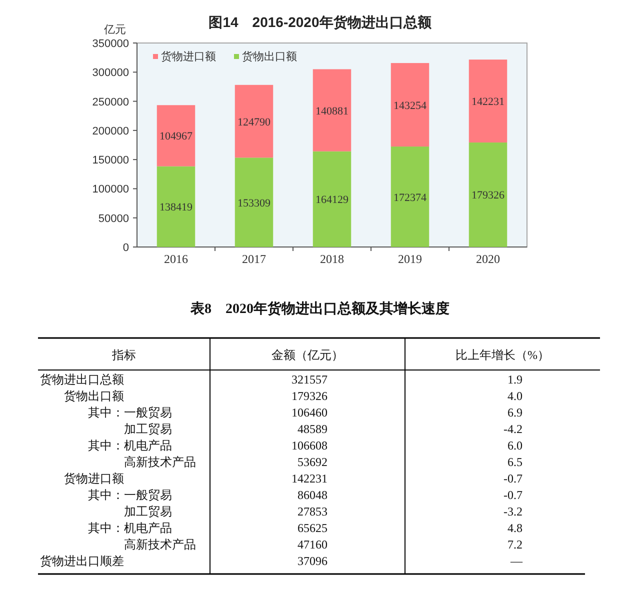  What do you see at coordinates (269, 57) in the screenshot?
I see `legend-text: 货物出口额` at bounding box center [269, 57].